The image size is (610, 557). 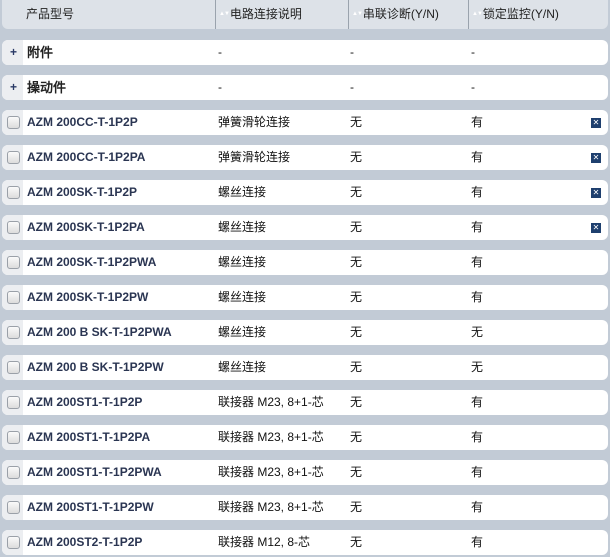 What do you see at coordinates (264, 542) in the screenshot?
I see `circuit-cell: 联接器 M12, 8-芯` at bounding box center [264, 542].